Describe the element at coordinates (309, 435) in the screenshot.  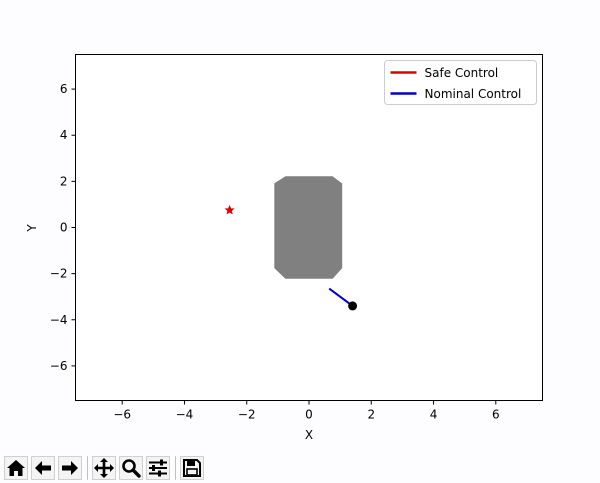
I see `x-axis-label: X` at that location.